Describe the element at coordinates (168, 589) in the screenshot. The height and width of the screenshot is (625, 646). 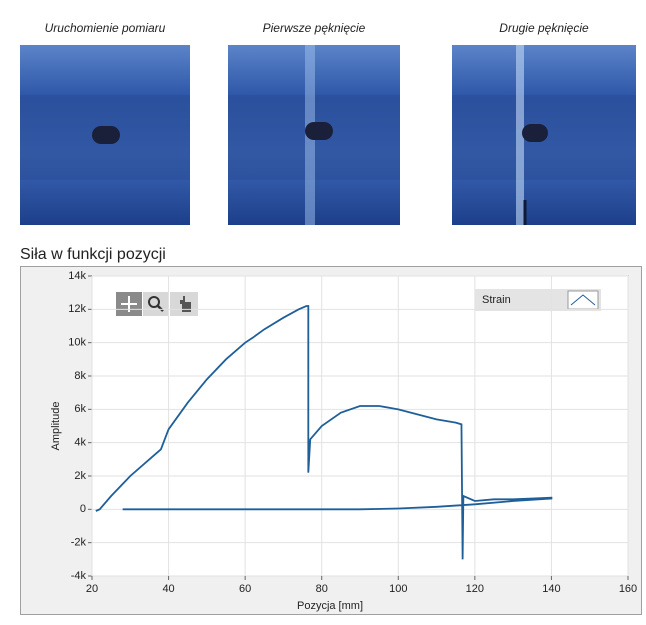
I see `x-tick-label: 40` at that location.